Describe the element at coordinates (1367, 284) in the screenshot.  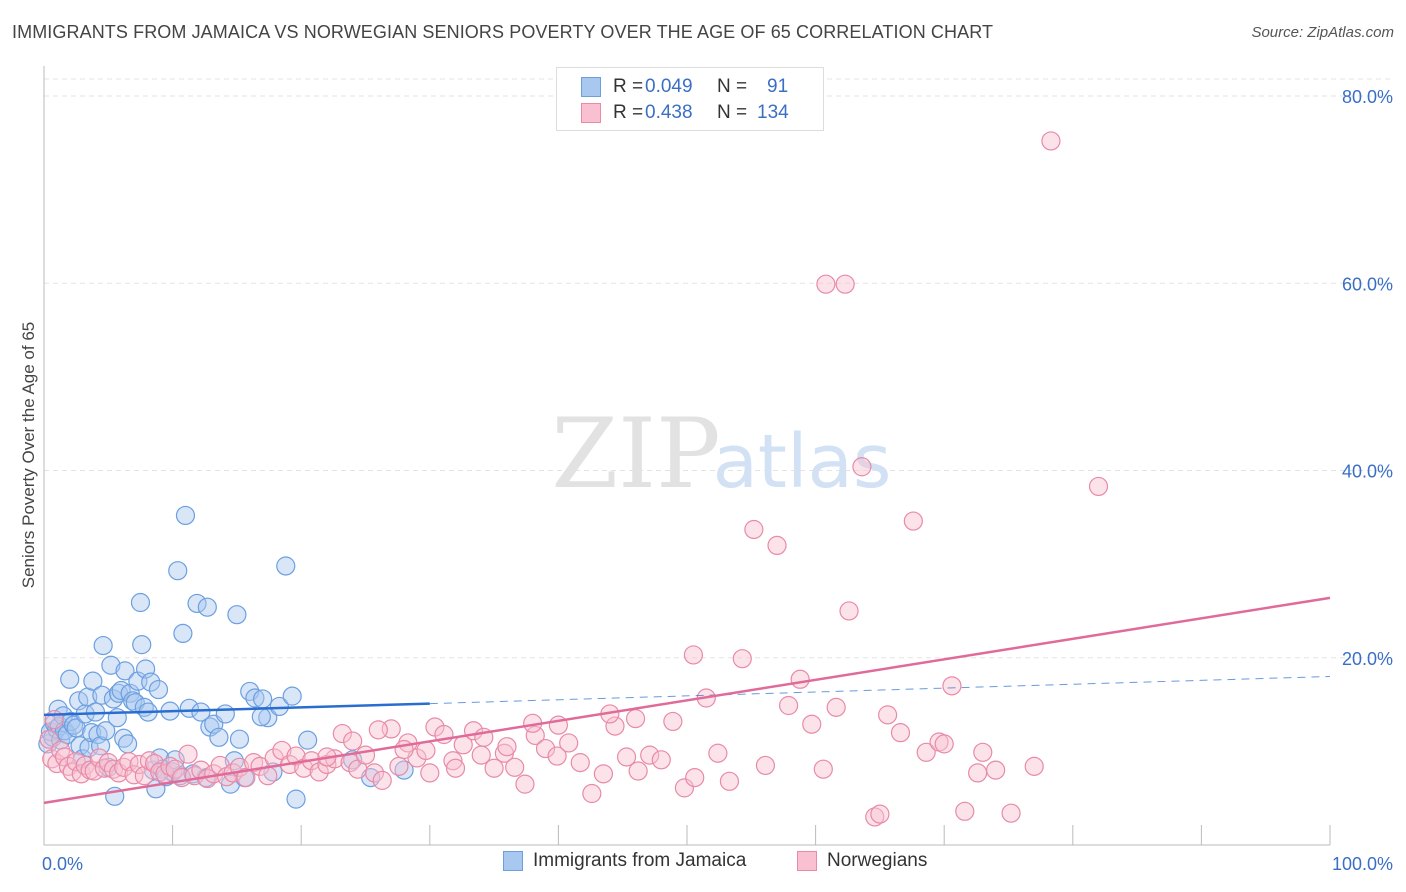
I see `y-tick-label: 60.0%` at that location.